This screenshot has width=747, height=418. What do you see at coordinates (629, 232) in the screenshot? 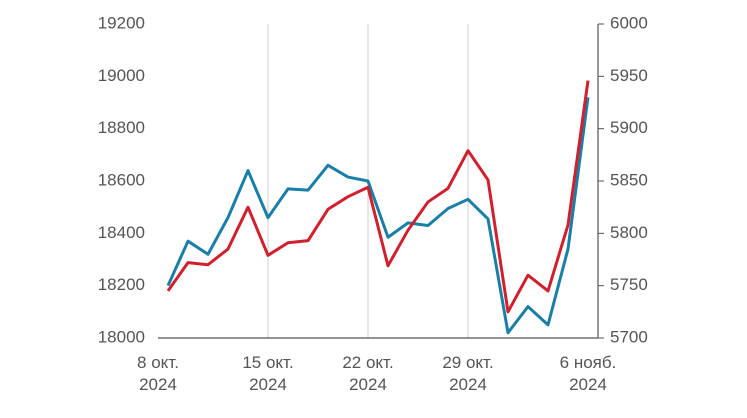
I see `y2-tick-label: 5800` at bounding box center [629, 232].